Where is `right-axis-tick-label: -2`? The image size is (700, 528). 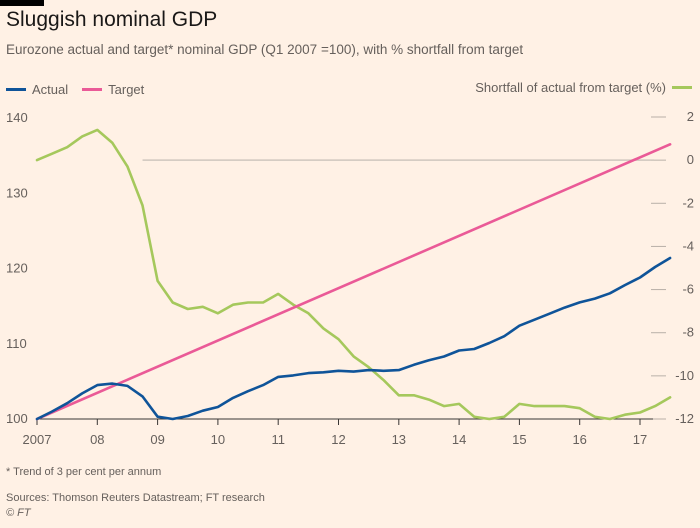 right-axis-tick-label: -2 is located at coordinates (688, 202).